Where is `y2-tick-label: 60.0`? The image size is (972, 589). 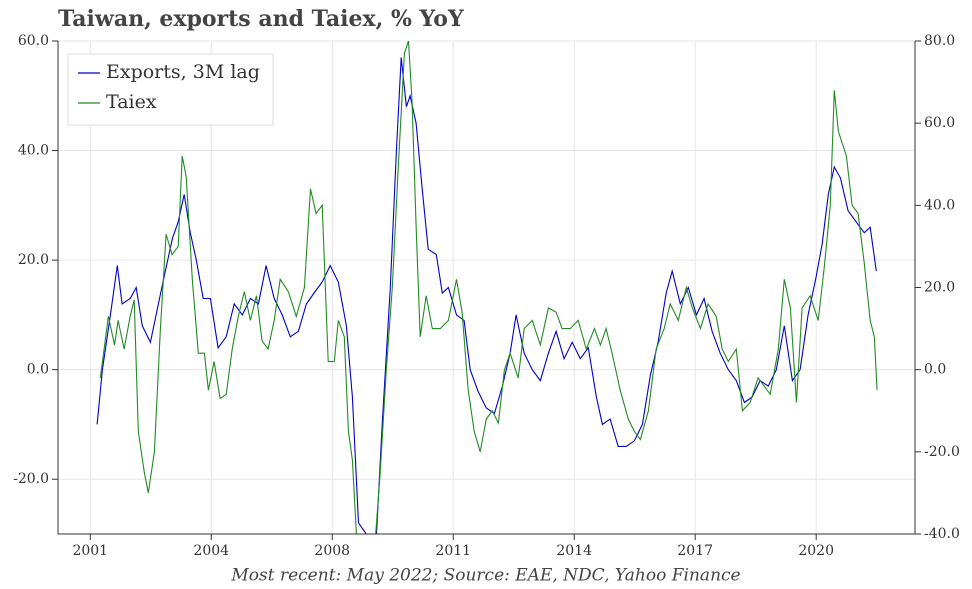
y2-tick-label: 60.0 is located at coordinates (939, 123).